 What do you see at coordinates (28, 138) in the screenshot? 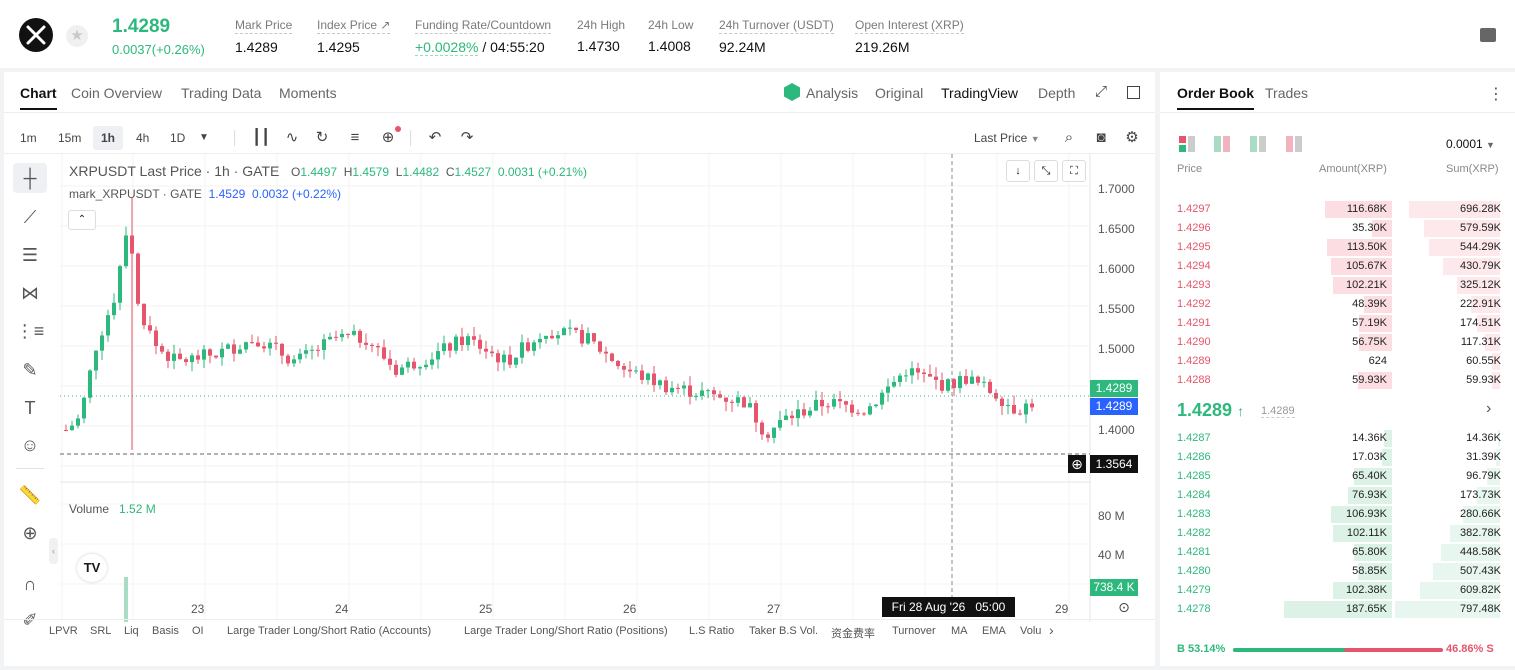
I see `interval-1m: 1m` at bounding box center [28, 138].